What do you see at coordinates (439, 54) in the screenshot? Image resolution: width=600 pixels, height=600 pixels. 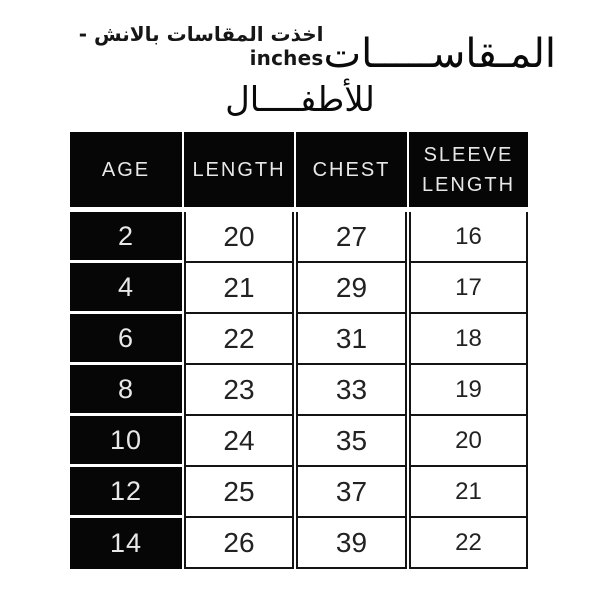 I see `page-title: المـقاســـــات` at bounding box center [439, 54].